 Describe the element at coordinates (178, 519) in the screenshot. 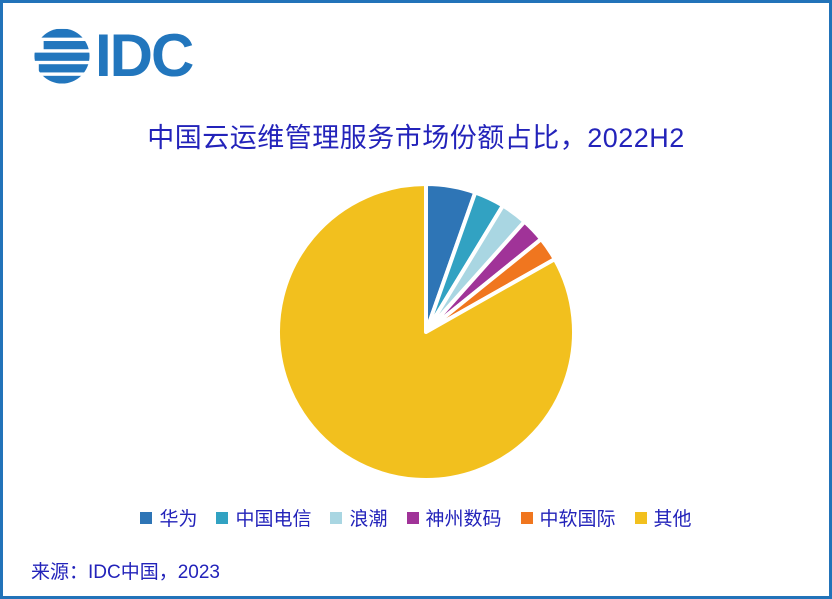

I see `legend-label: 华为` at that location.